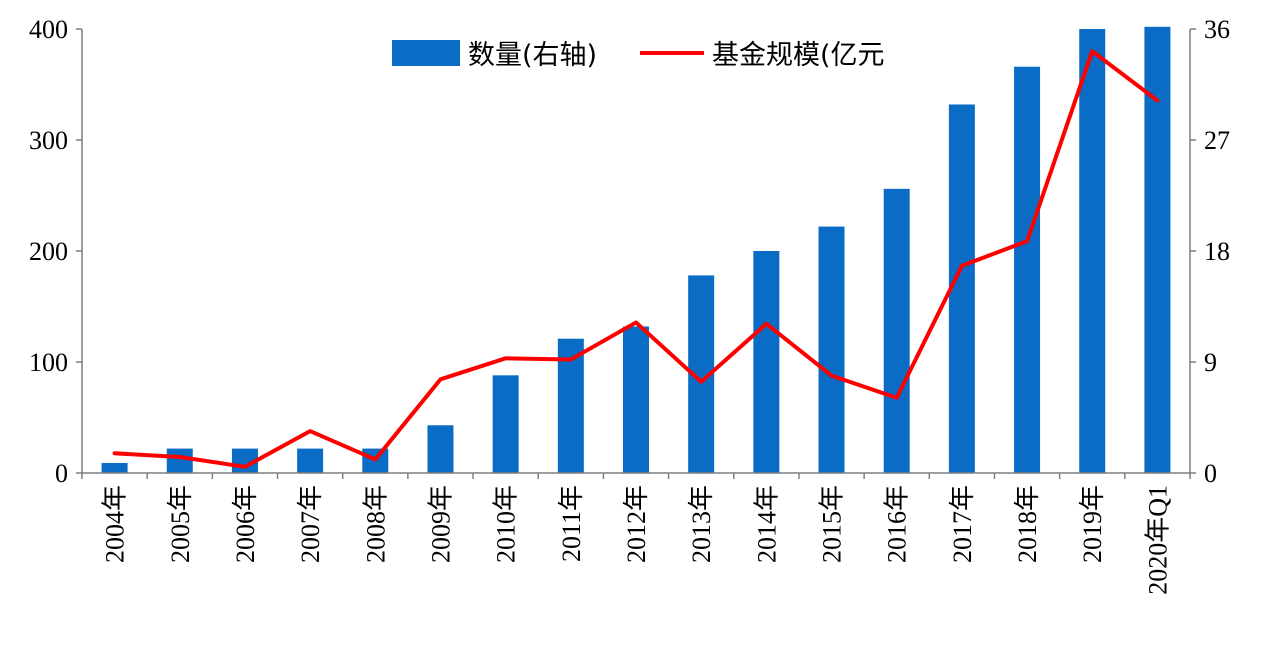 The image size is (1272, 654). I want to click on legend-bar-label: 数量(右轴), so click(532, 55).